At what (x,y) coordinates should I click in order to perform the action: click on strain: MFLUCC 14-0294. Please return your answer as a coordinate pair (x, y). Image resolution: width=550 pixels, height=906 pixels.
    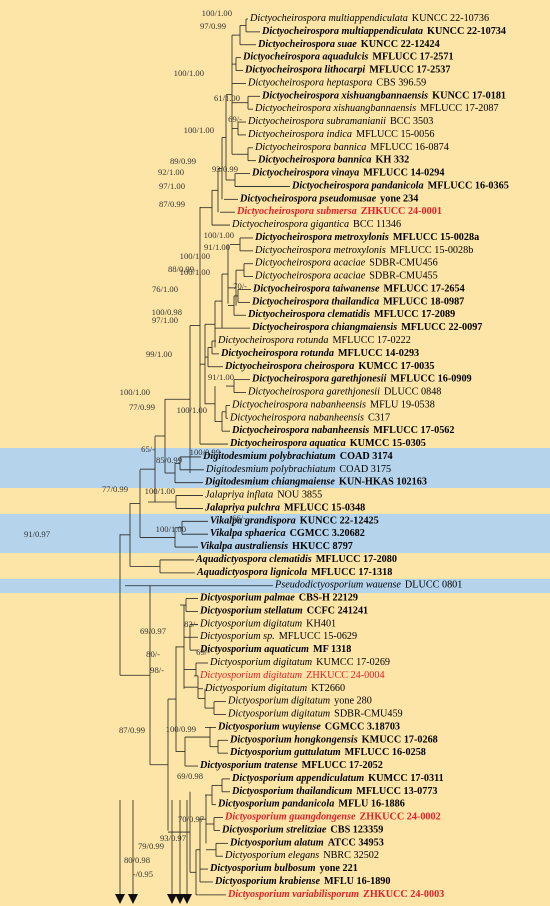
    Looking at the image, I should click on (403, 173).